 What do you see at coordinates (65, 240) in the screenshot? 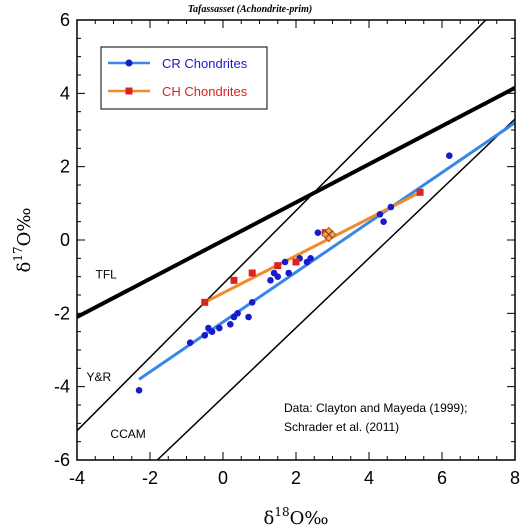
I see `y-tick-label: 0` at bounding box center [65, 240].